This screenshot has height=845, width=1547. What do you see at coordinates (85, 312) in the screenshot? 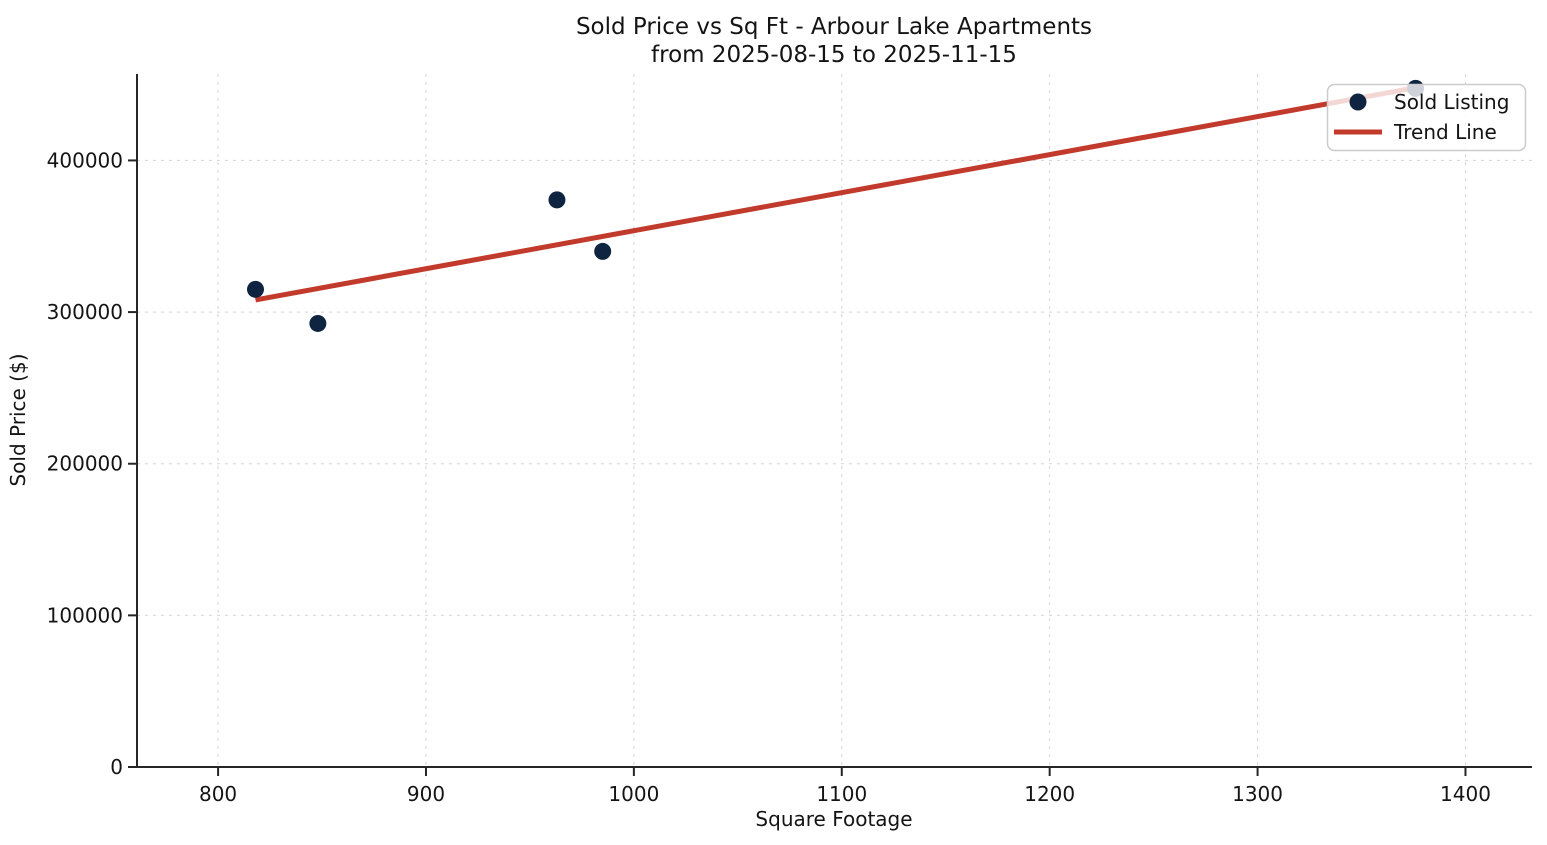
I see `y-tick-label: 300000` at bounding box center [85, 312].